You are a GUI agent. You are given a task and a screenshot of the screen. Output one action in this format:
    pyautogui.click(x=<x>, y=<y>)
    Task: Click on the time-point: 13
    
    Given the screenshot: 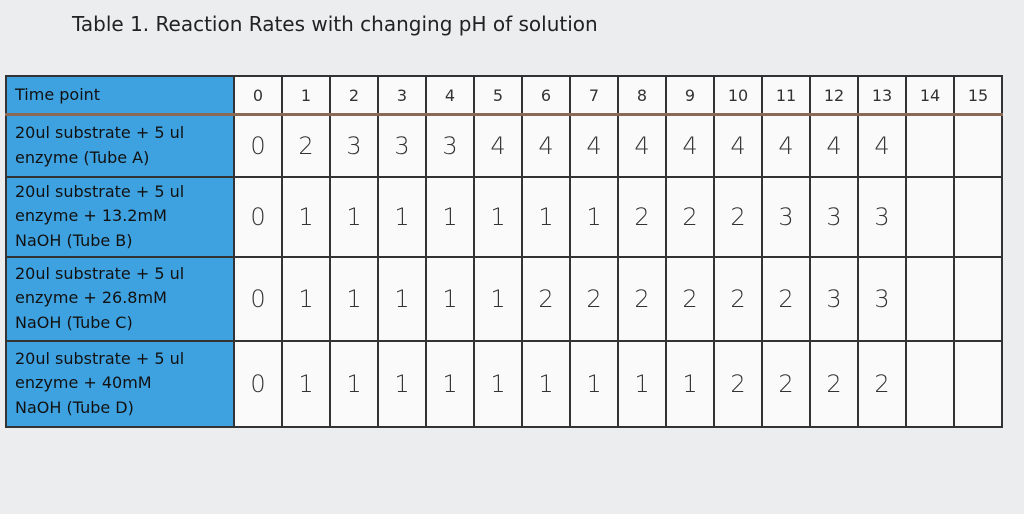 What is the action you would take?
    pyautogui.click(x=882, y=95)
    